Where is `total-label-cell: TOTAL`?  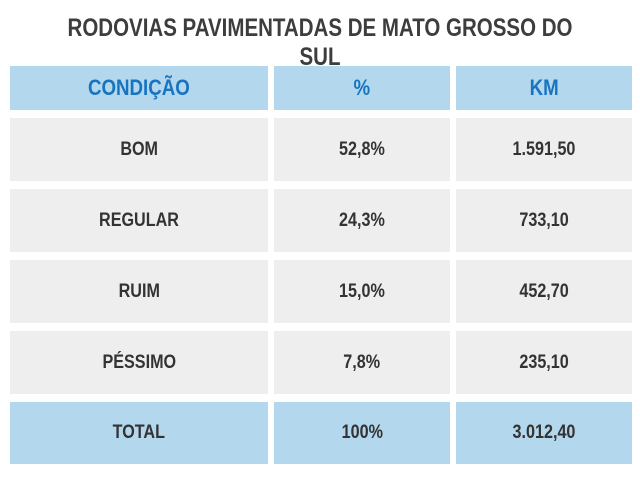 total-label-cell: TOTAL is located at coordinates (139, 433).